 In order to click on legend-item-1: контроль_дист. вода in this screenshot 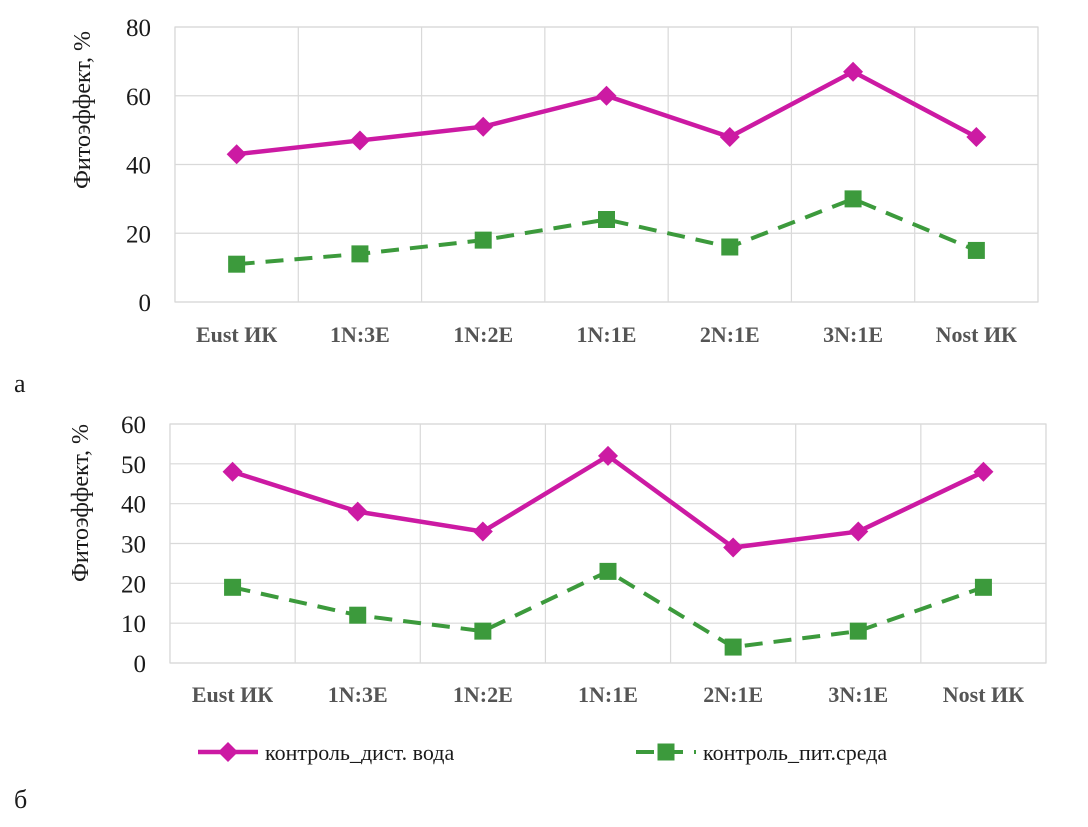, I will do `click(326, 752)`.